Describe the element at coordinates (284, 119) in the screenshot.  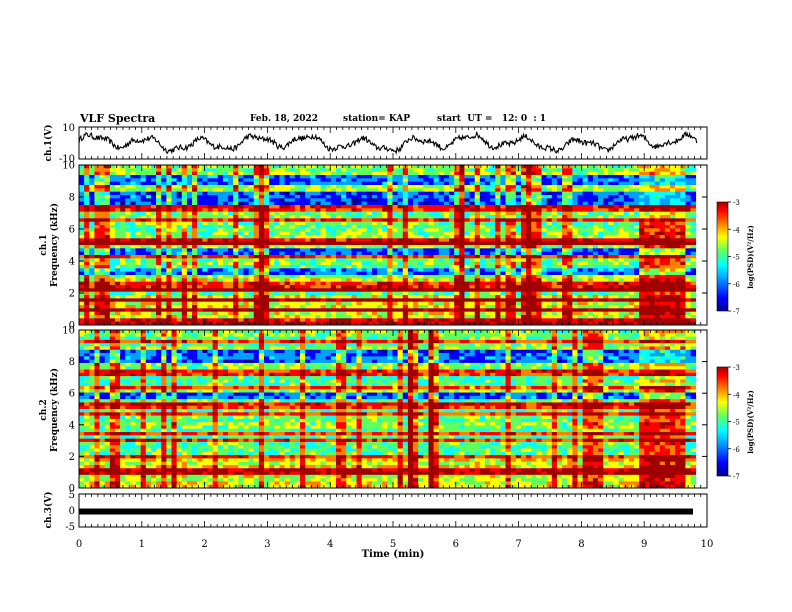
I see `date-label: Feb. 18, 2022` at that location.